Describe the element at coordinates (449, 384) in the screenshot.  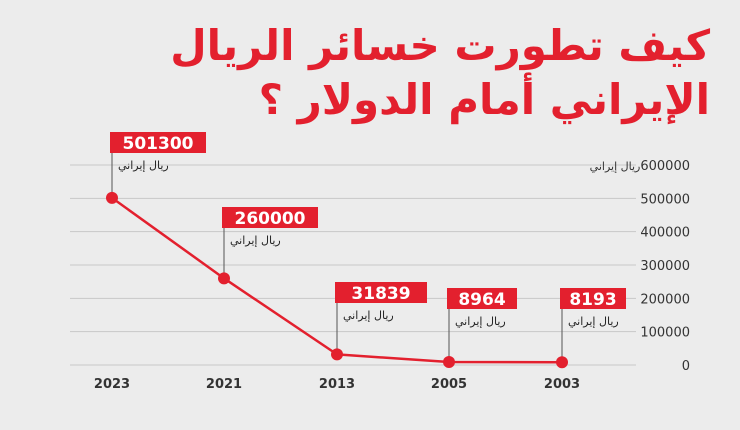
I see `x-tick-label: 2005` at that location.